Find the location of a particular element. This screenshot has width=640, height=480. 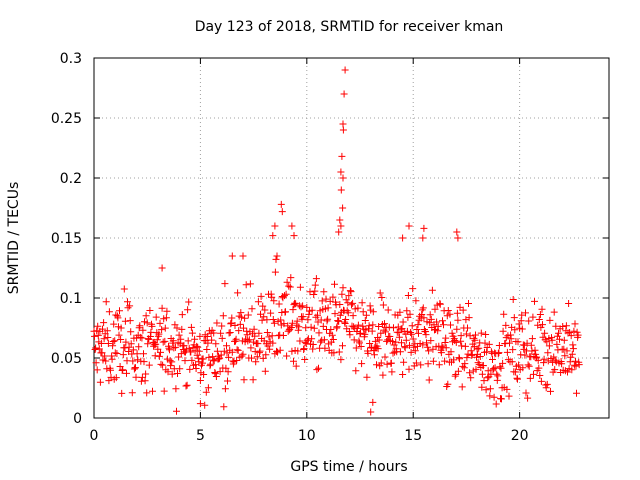

y-axis-label: SRMTID / TECUs is located at coordinates (14, 238).